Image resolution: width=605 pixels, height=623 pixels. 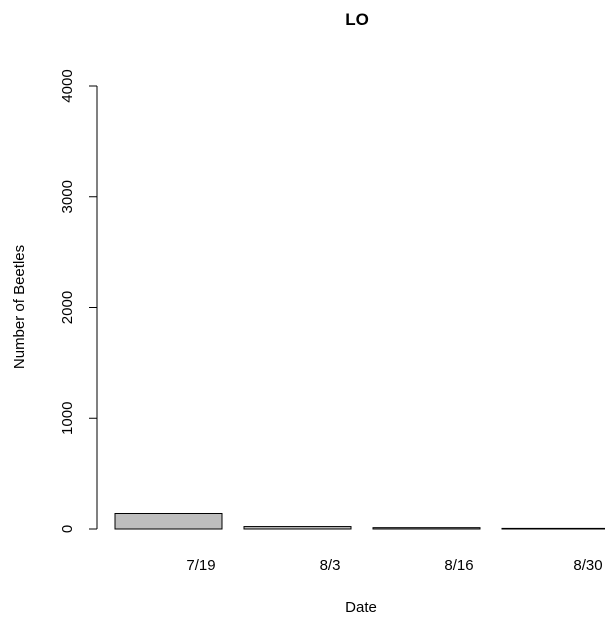 I want to click on chart-title: LO, so click(x=357, y=19).